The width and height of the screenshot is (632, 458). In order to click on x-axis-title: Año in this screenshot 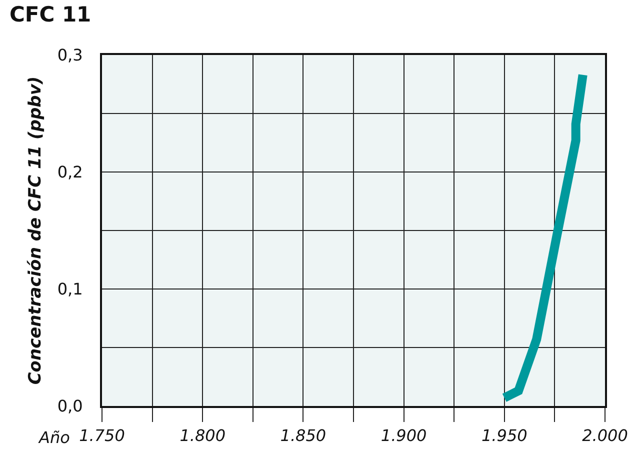, I will do `click(54, 437)`.